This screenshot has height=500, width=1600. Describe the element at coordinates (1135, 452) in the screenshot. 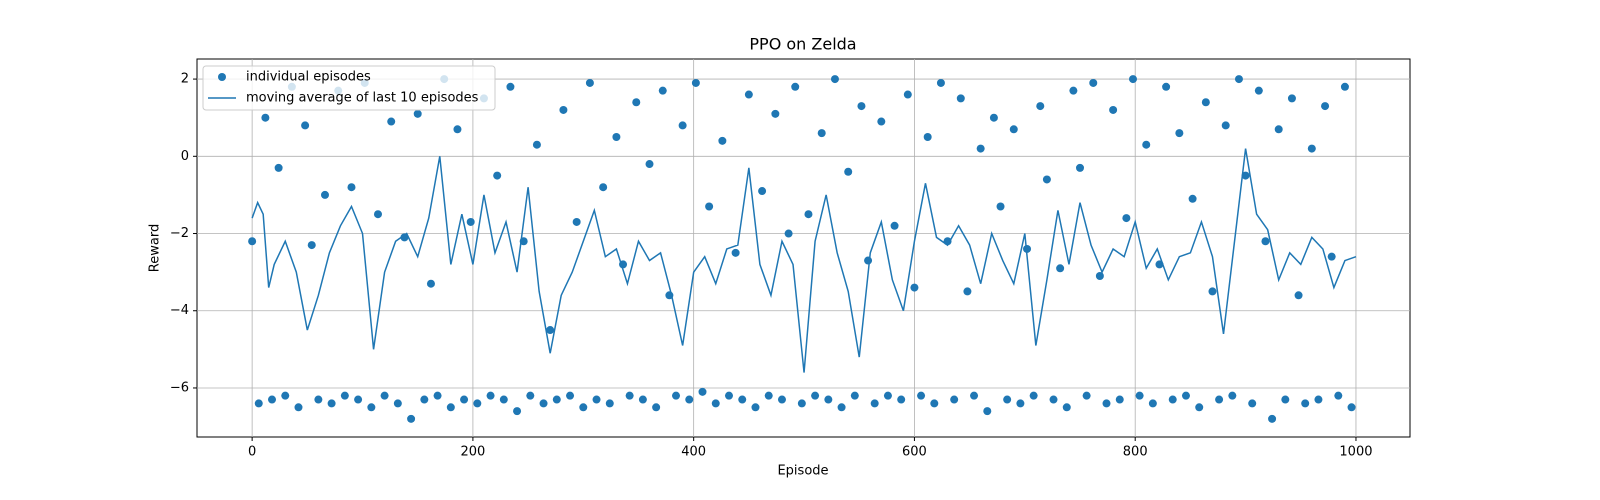

I see `x-tick-label: 800` at that location.